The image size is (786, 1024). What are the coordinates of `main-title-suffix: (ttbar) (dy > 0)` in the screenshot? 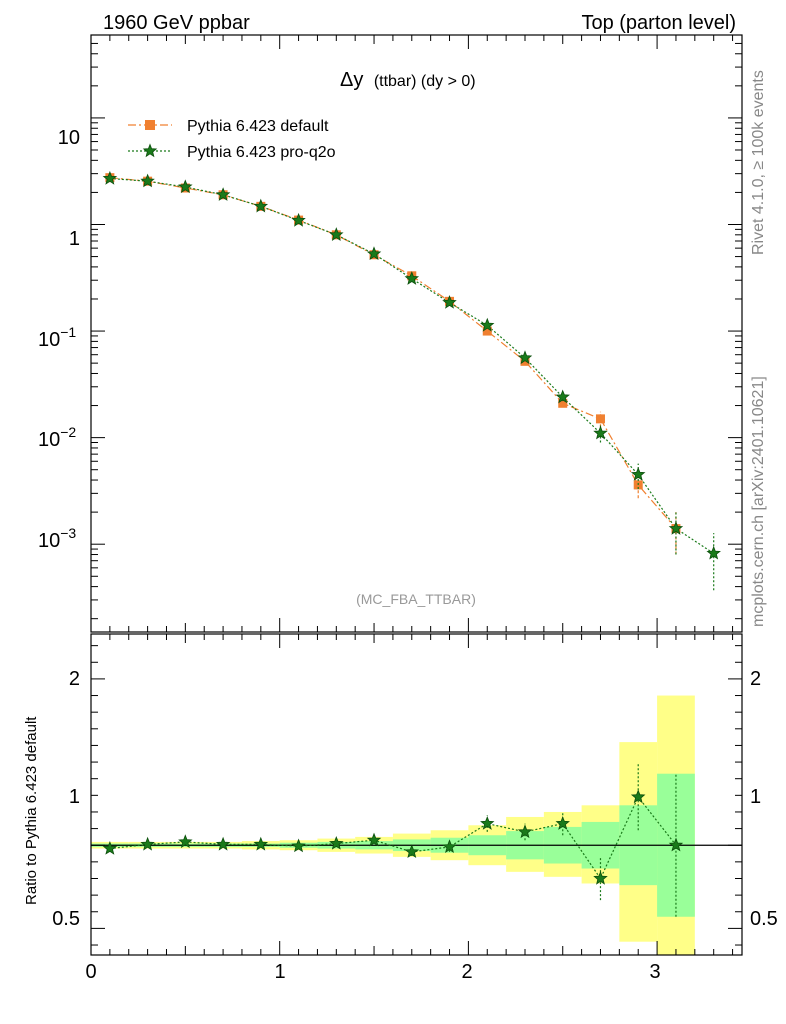 It's located at (425, 81).